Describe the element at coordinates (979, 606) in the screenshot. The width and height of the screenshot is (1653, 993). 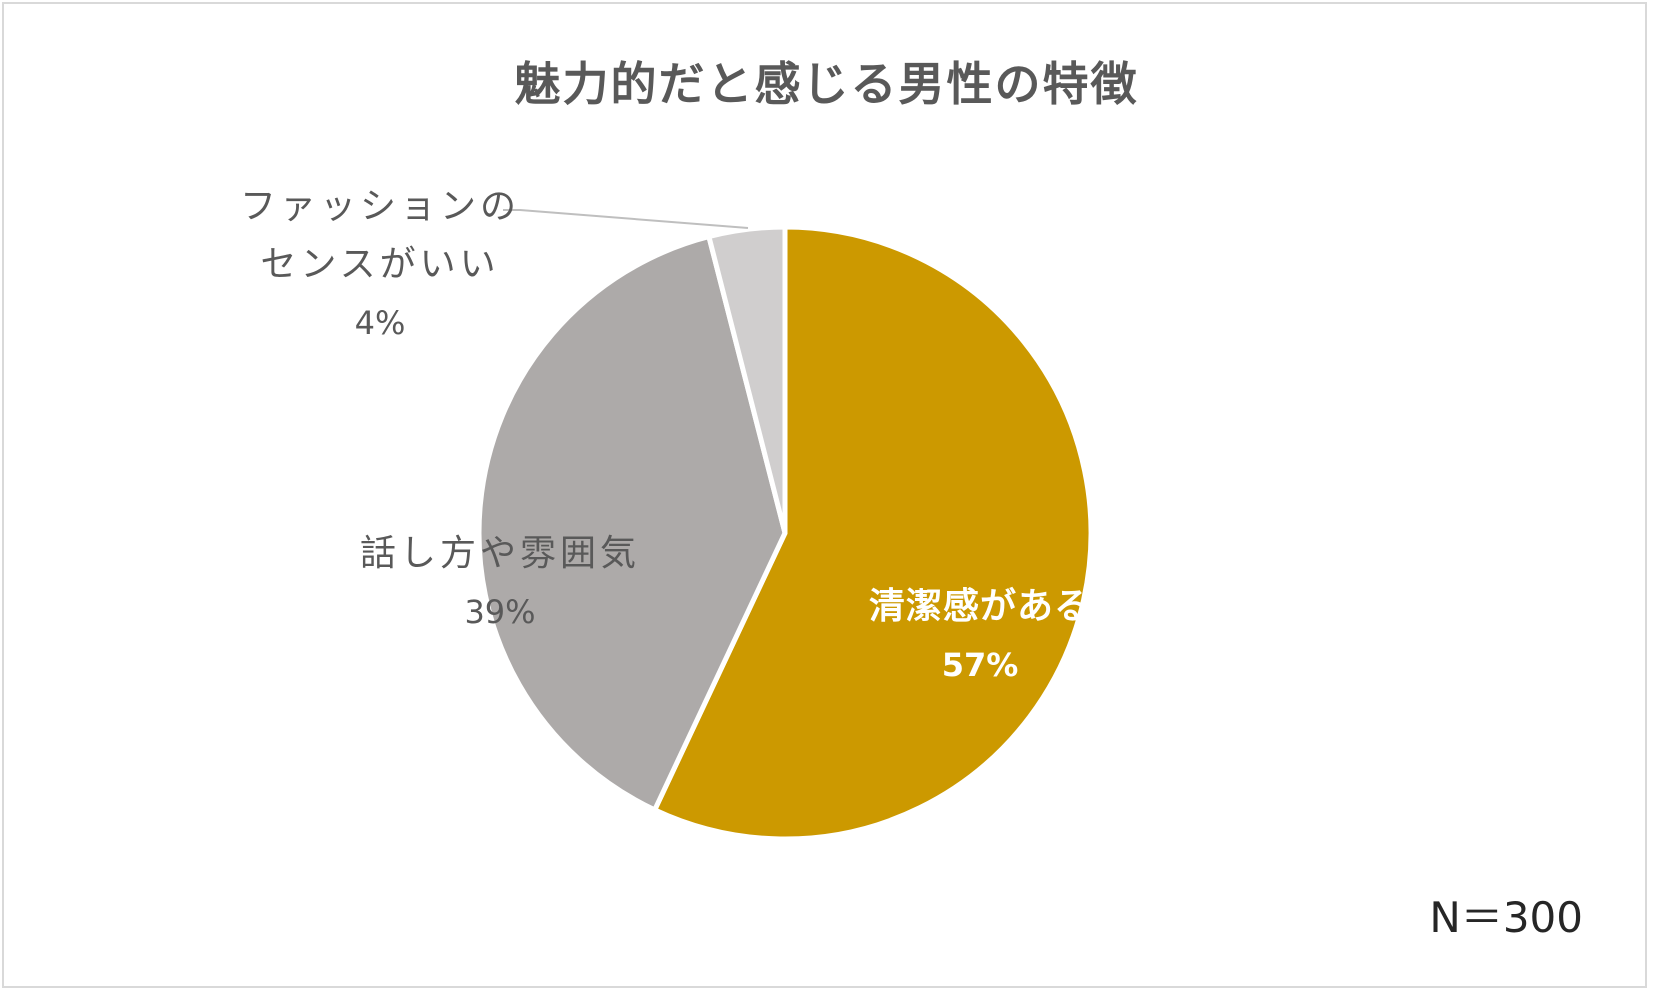
I see `slice-name-clean: 清潔感がある` at that location.